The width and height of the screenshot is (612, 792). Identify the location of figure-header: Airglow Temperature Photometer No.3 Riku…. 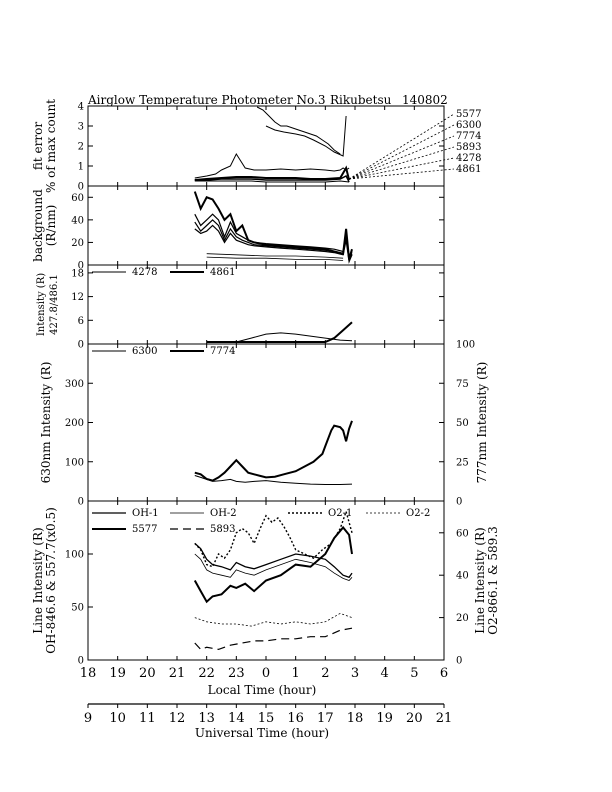
(267, 100).